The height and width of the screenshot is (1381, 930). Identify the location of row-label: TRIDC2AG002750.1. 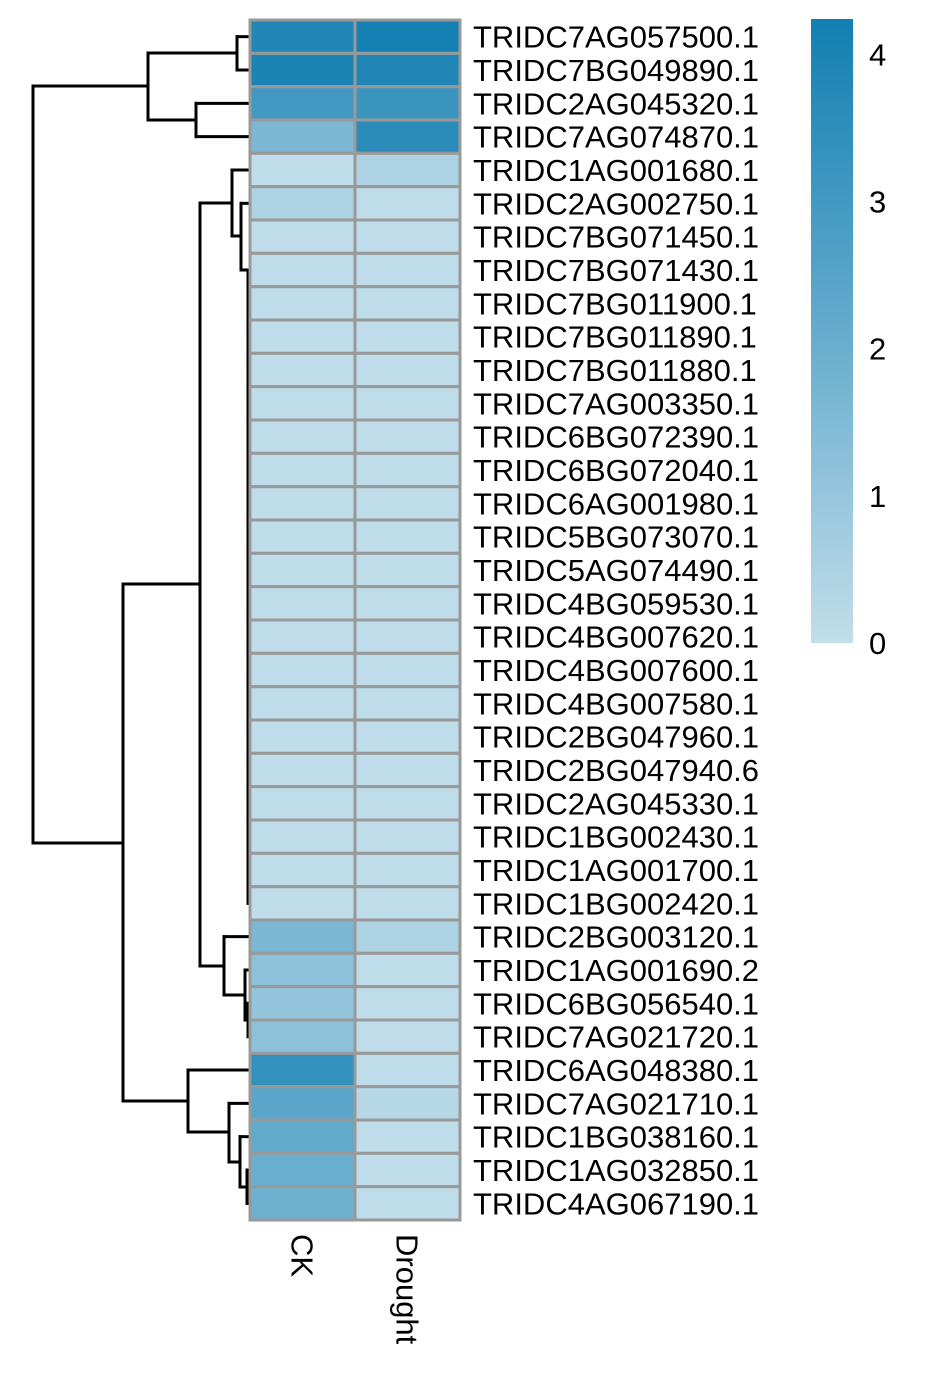
(616, 203).